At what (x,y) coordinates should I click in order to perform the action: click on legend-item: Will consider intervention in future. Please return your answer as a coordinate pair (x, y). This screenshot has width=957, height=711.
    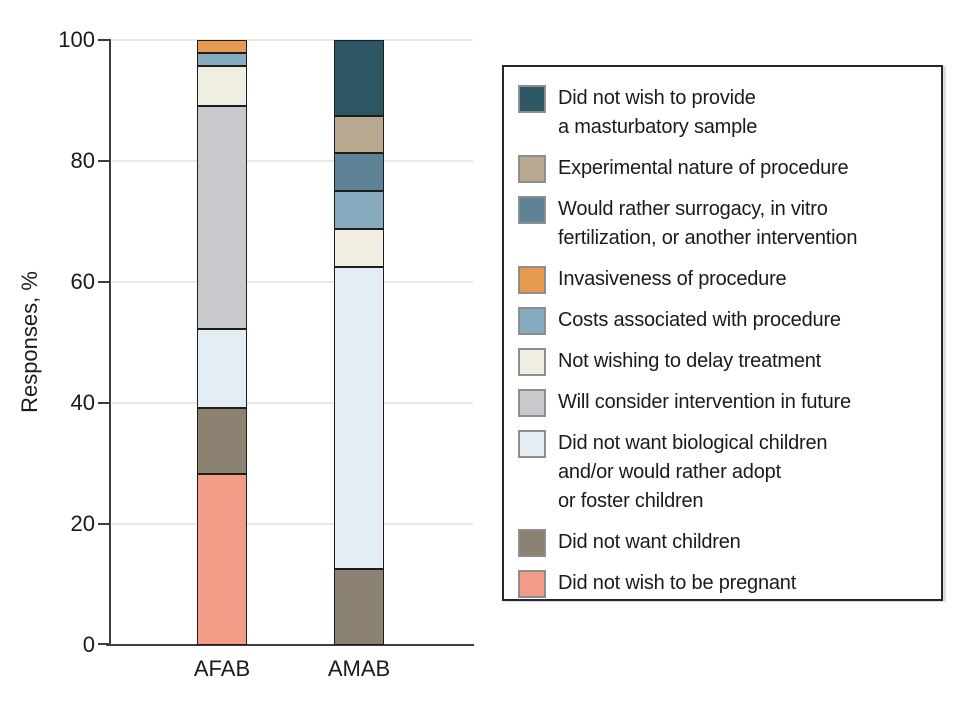
    Looking at the image, I should click on (725, 402).